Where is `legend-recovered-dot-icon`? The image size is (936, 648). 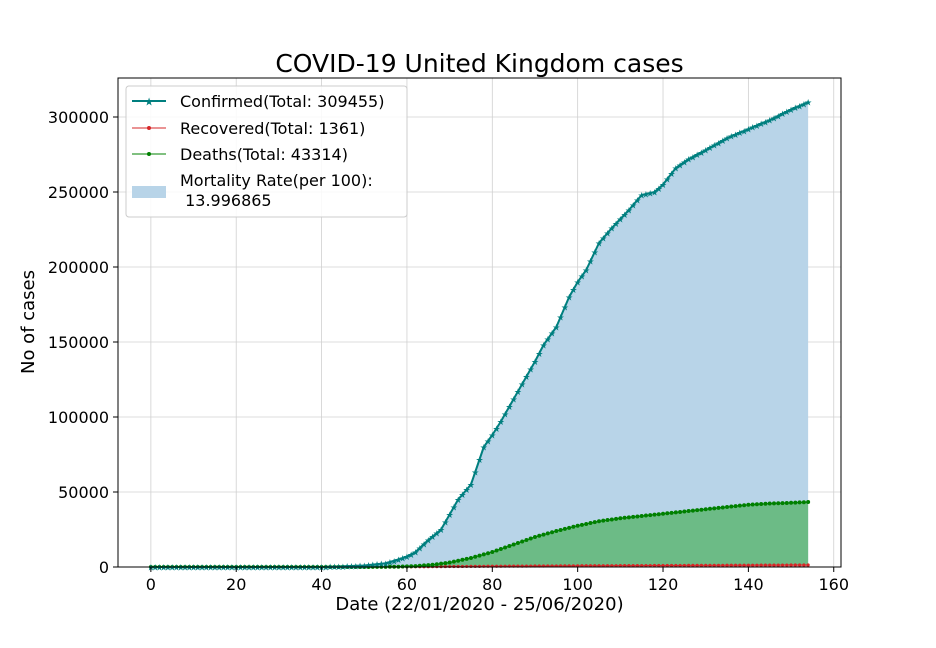 legend-recovered-dot-icon is located at coordinates (149, 128).